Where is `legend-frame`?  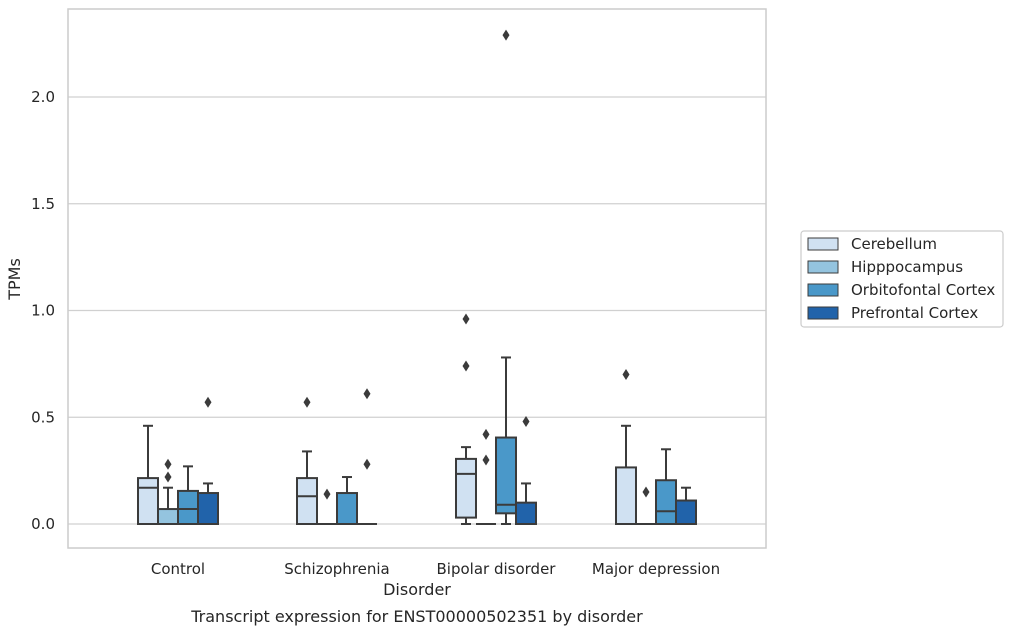
legend-frame is located at coordinates (902, 279).